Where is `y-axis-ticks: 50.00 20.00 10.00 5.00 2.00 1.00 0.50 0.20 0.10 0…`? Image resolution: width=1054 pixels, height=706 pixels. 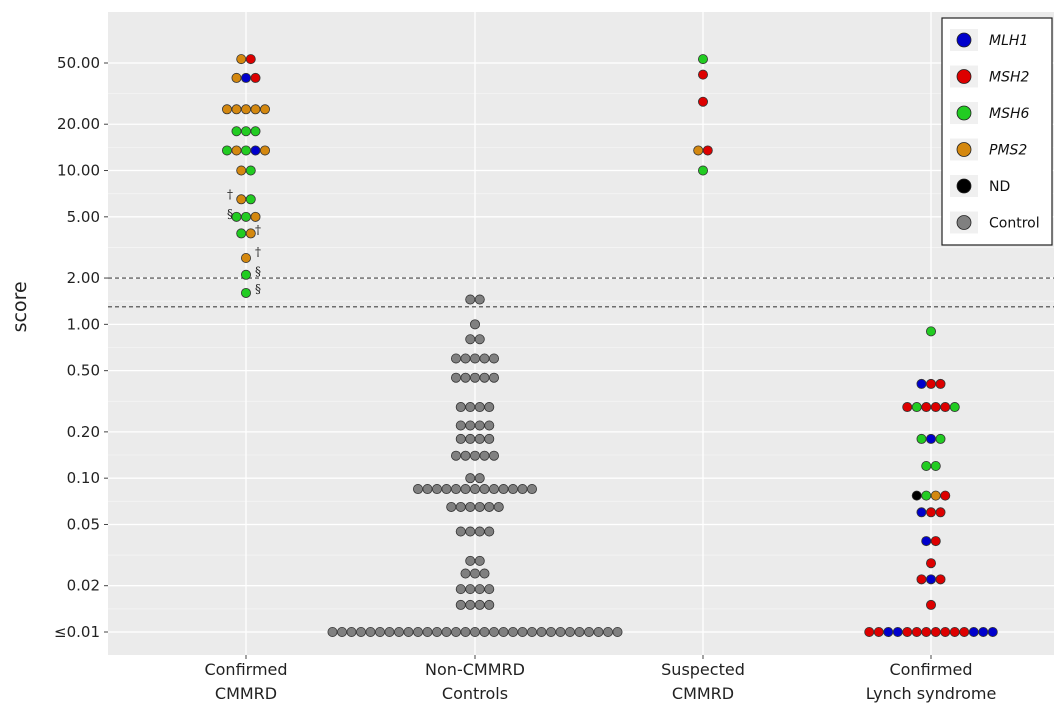
y-axis-ticks: 50.00 20.00 10.00 5.00 2.00 1.00 0.50 0.20 0.10 0… is located at coordinates (81, 347).